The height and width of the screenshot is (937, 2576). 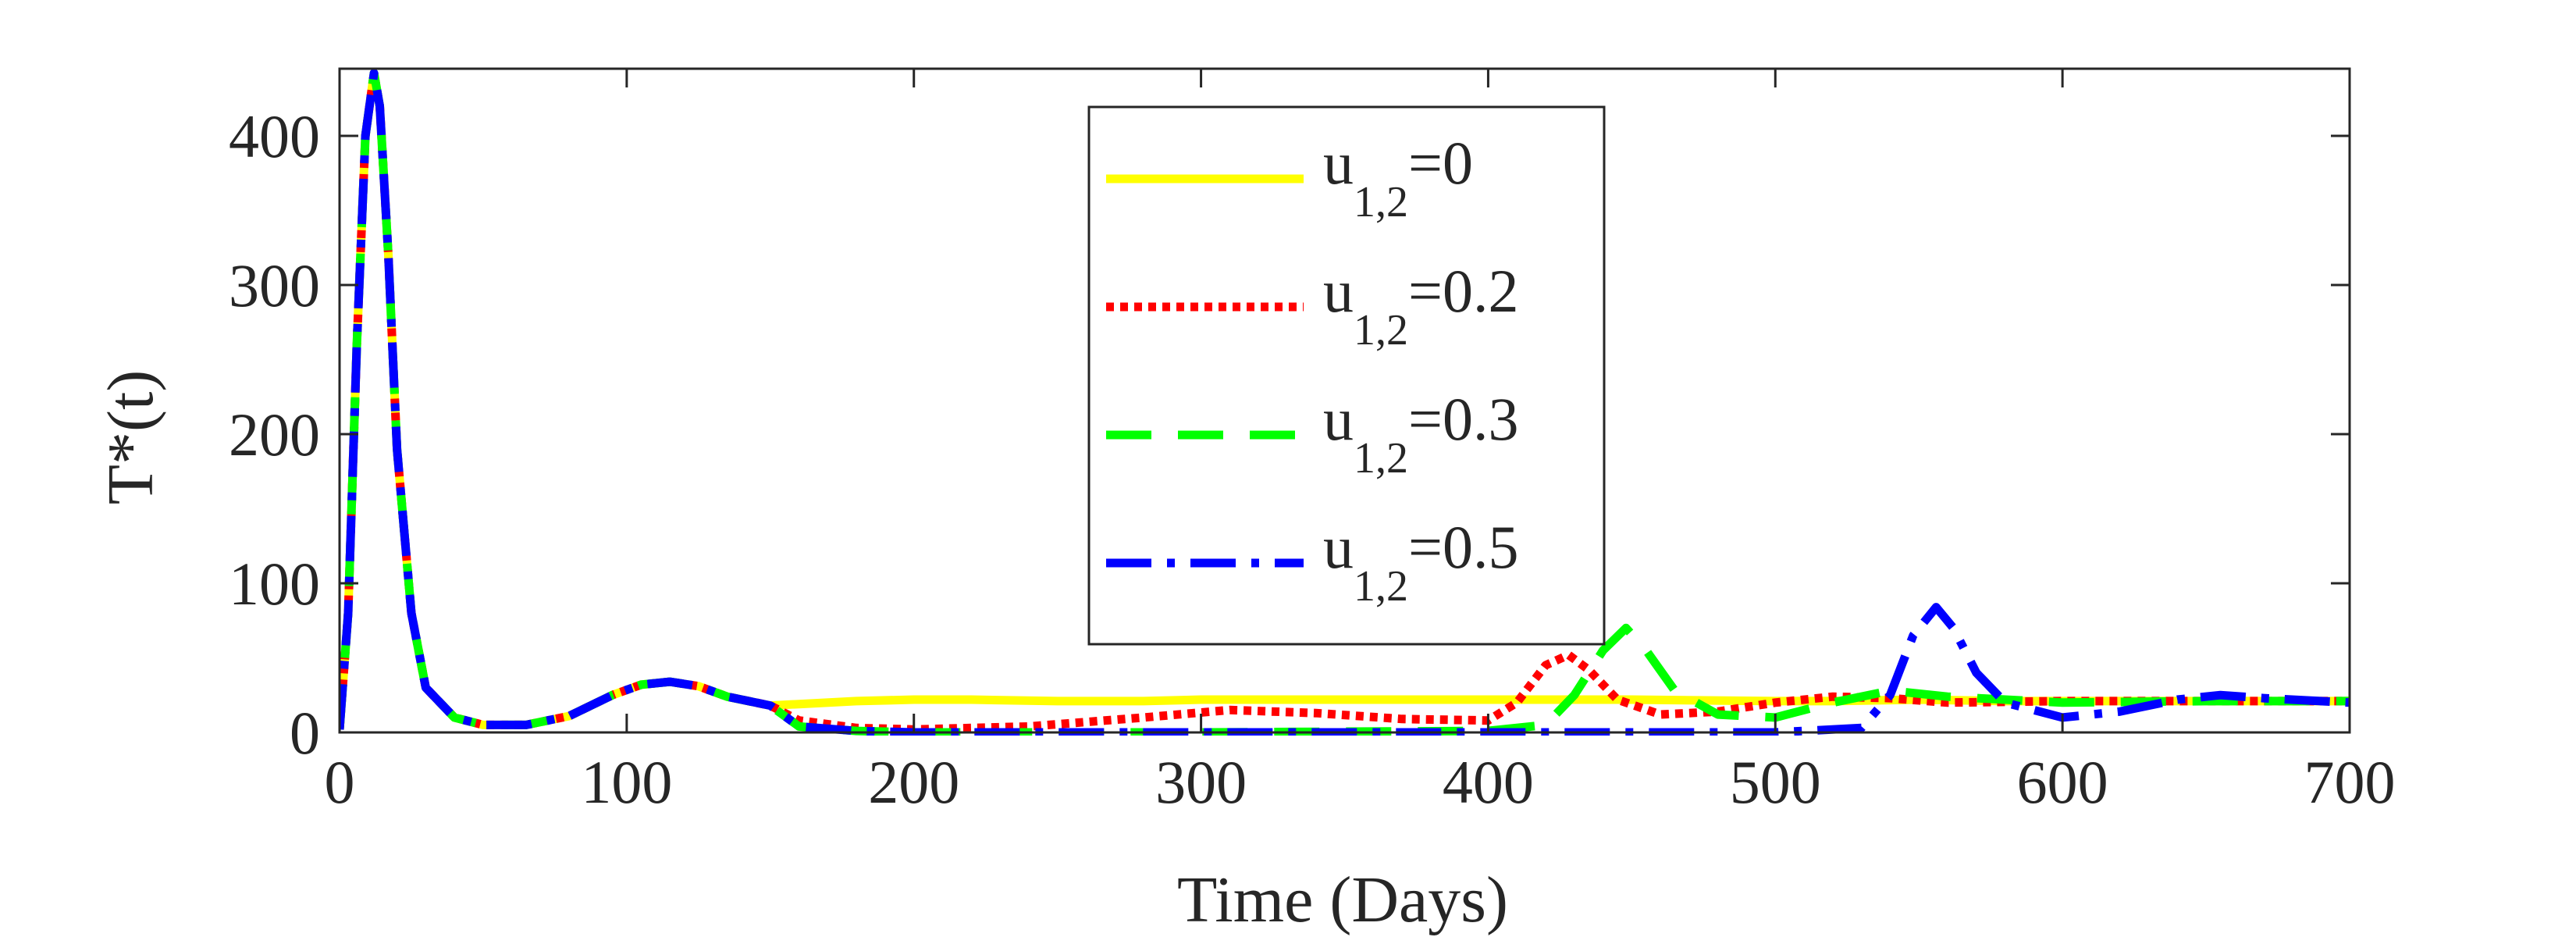 I want to click on x-tick-label: 100, so click(x=626, y=782).